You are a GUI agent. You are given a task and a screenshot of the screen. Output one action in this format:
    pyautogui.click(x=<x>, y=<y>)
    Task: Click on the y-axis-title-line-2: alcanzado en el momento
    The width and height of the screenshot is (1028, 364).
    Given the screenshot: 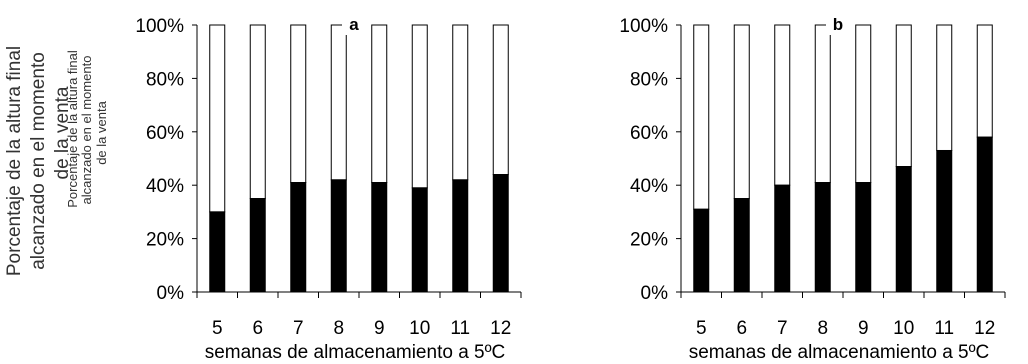 What is the action you would take?
    pyautogui.click(x=38, y=161)
    